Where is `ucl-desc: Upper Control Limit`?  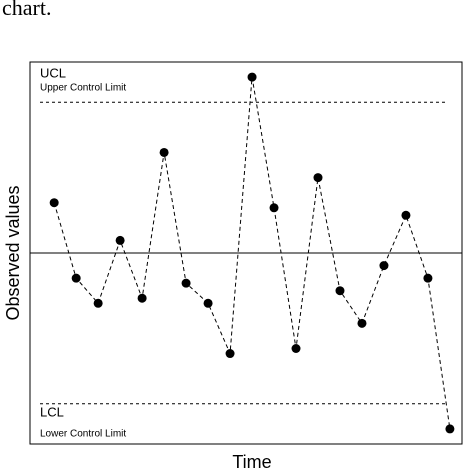 ucl-desc: Upper Control Limit is located at coordinates (83, 88).